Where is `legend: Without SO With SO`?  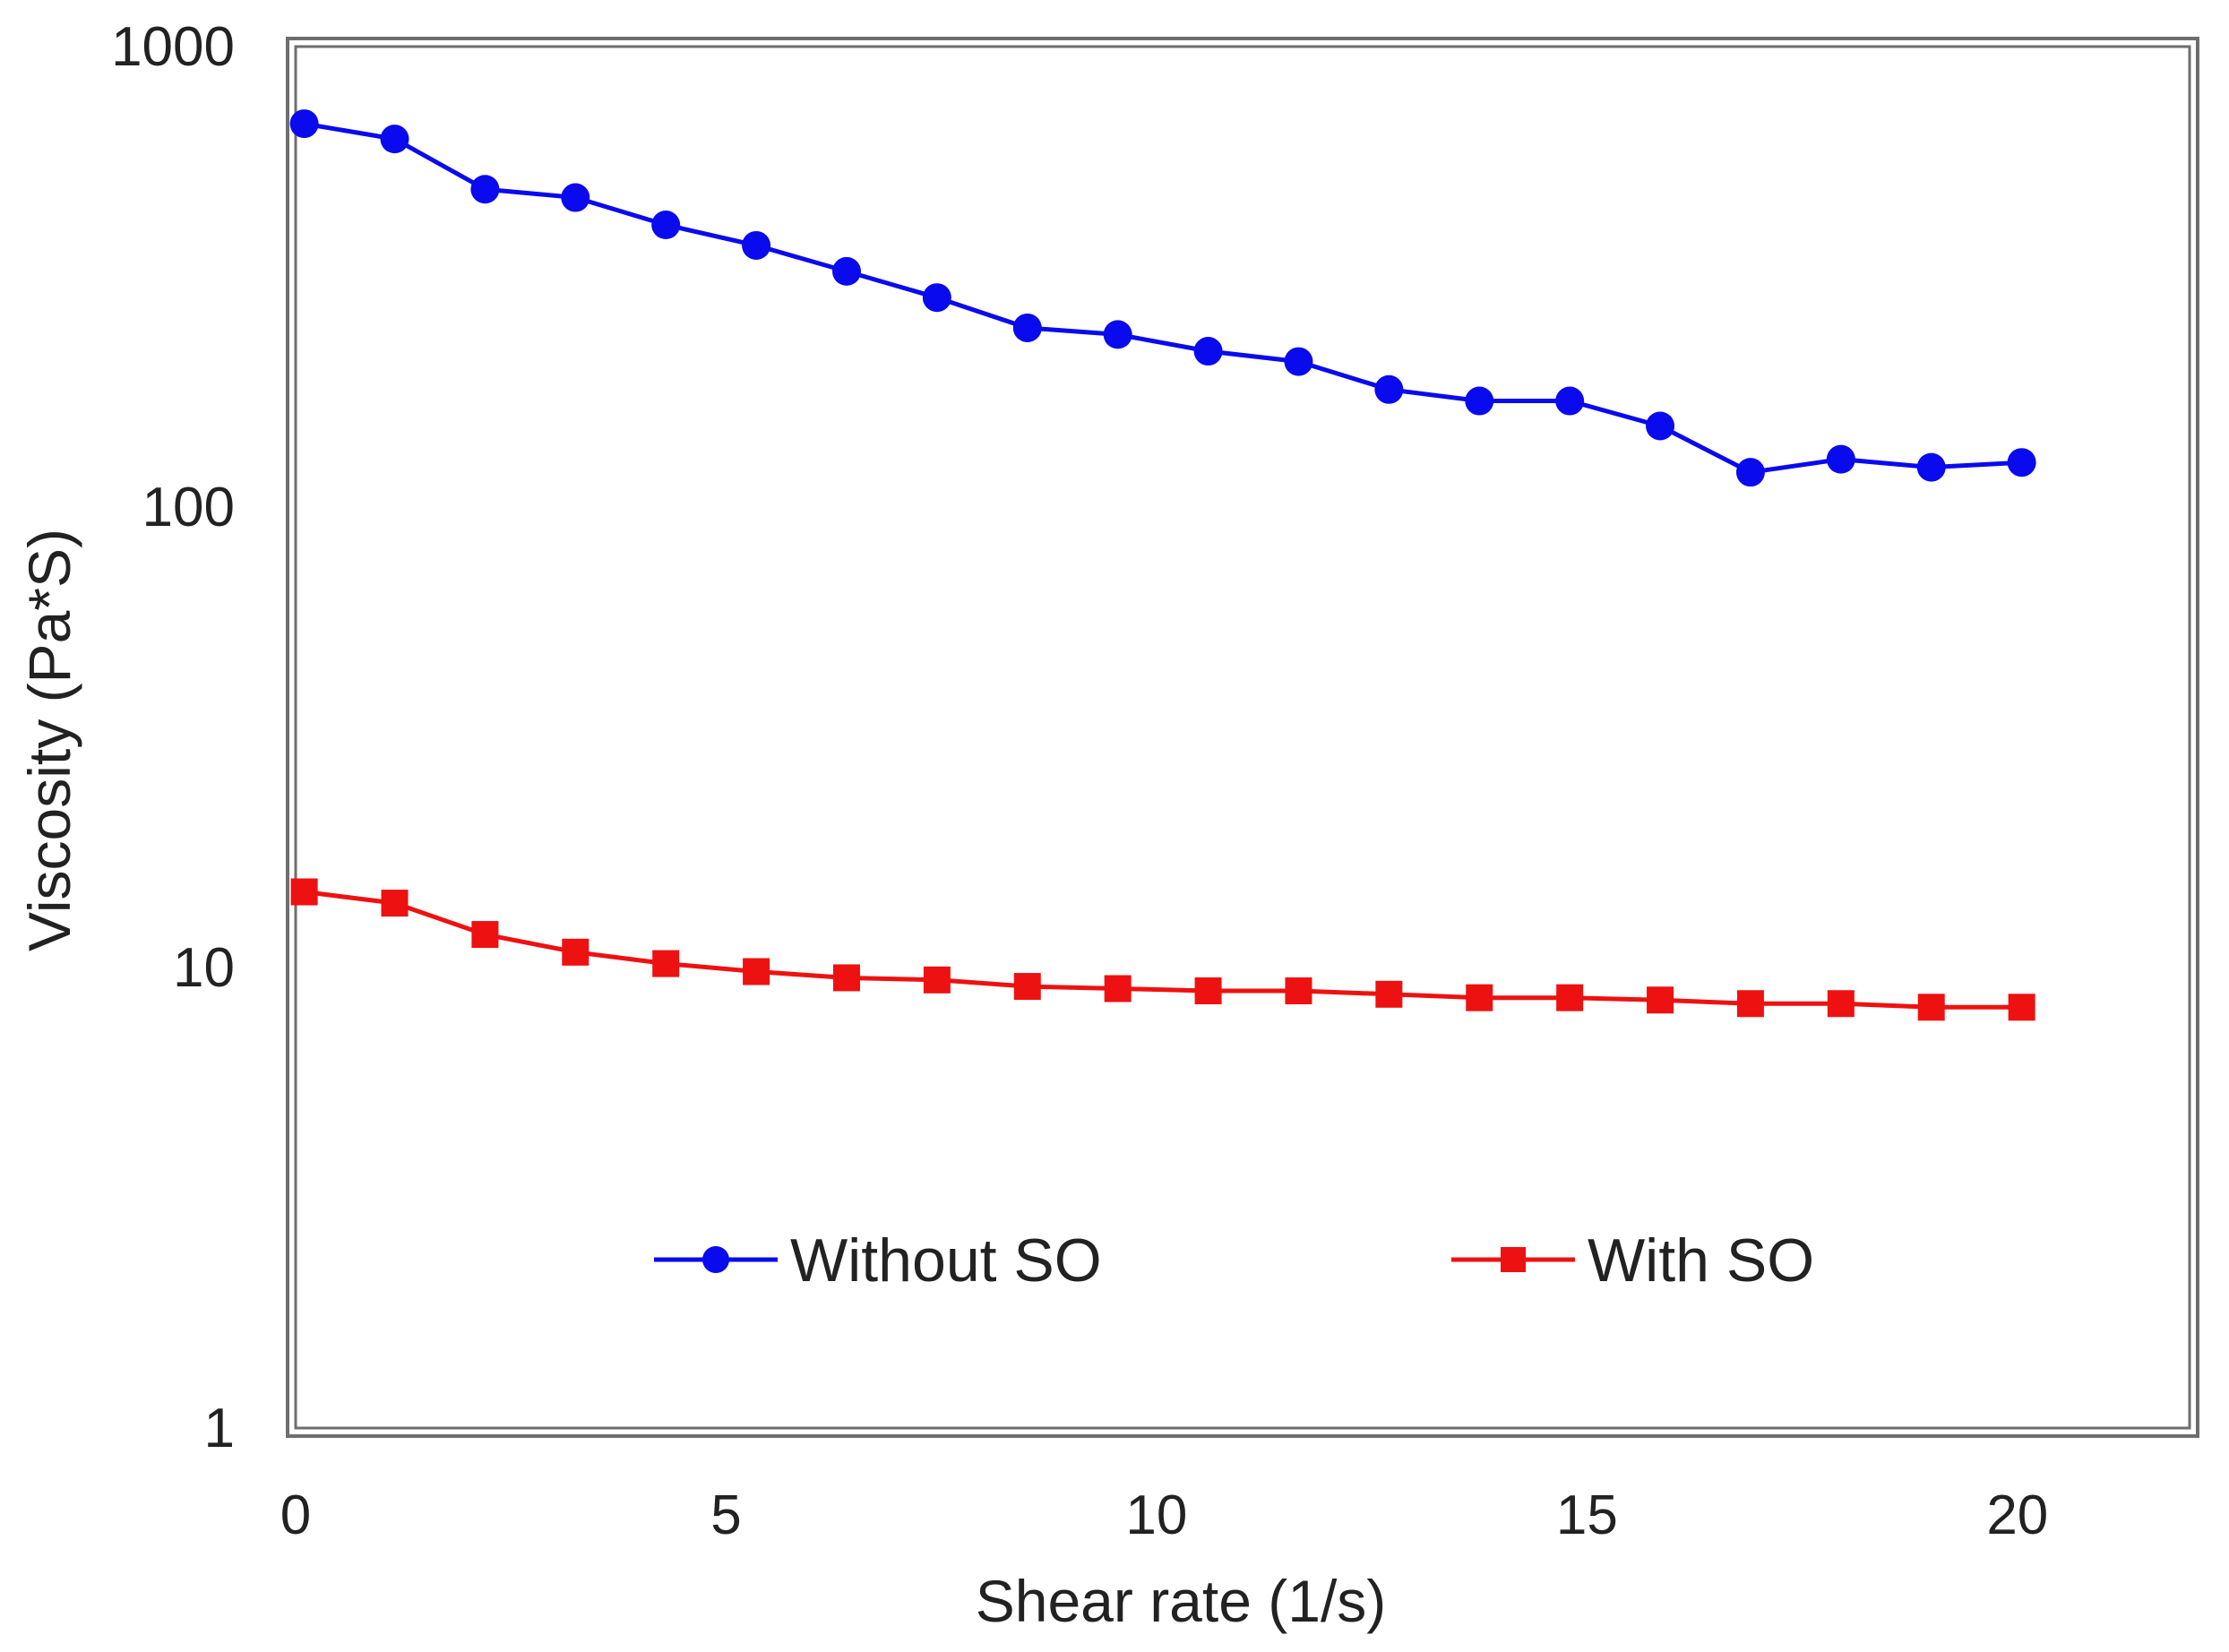
legend: Without SO With SO is located at coordinates (1234, 1260).